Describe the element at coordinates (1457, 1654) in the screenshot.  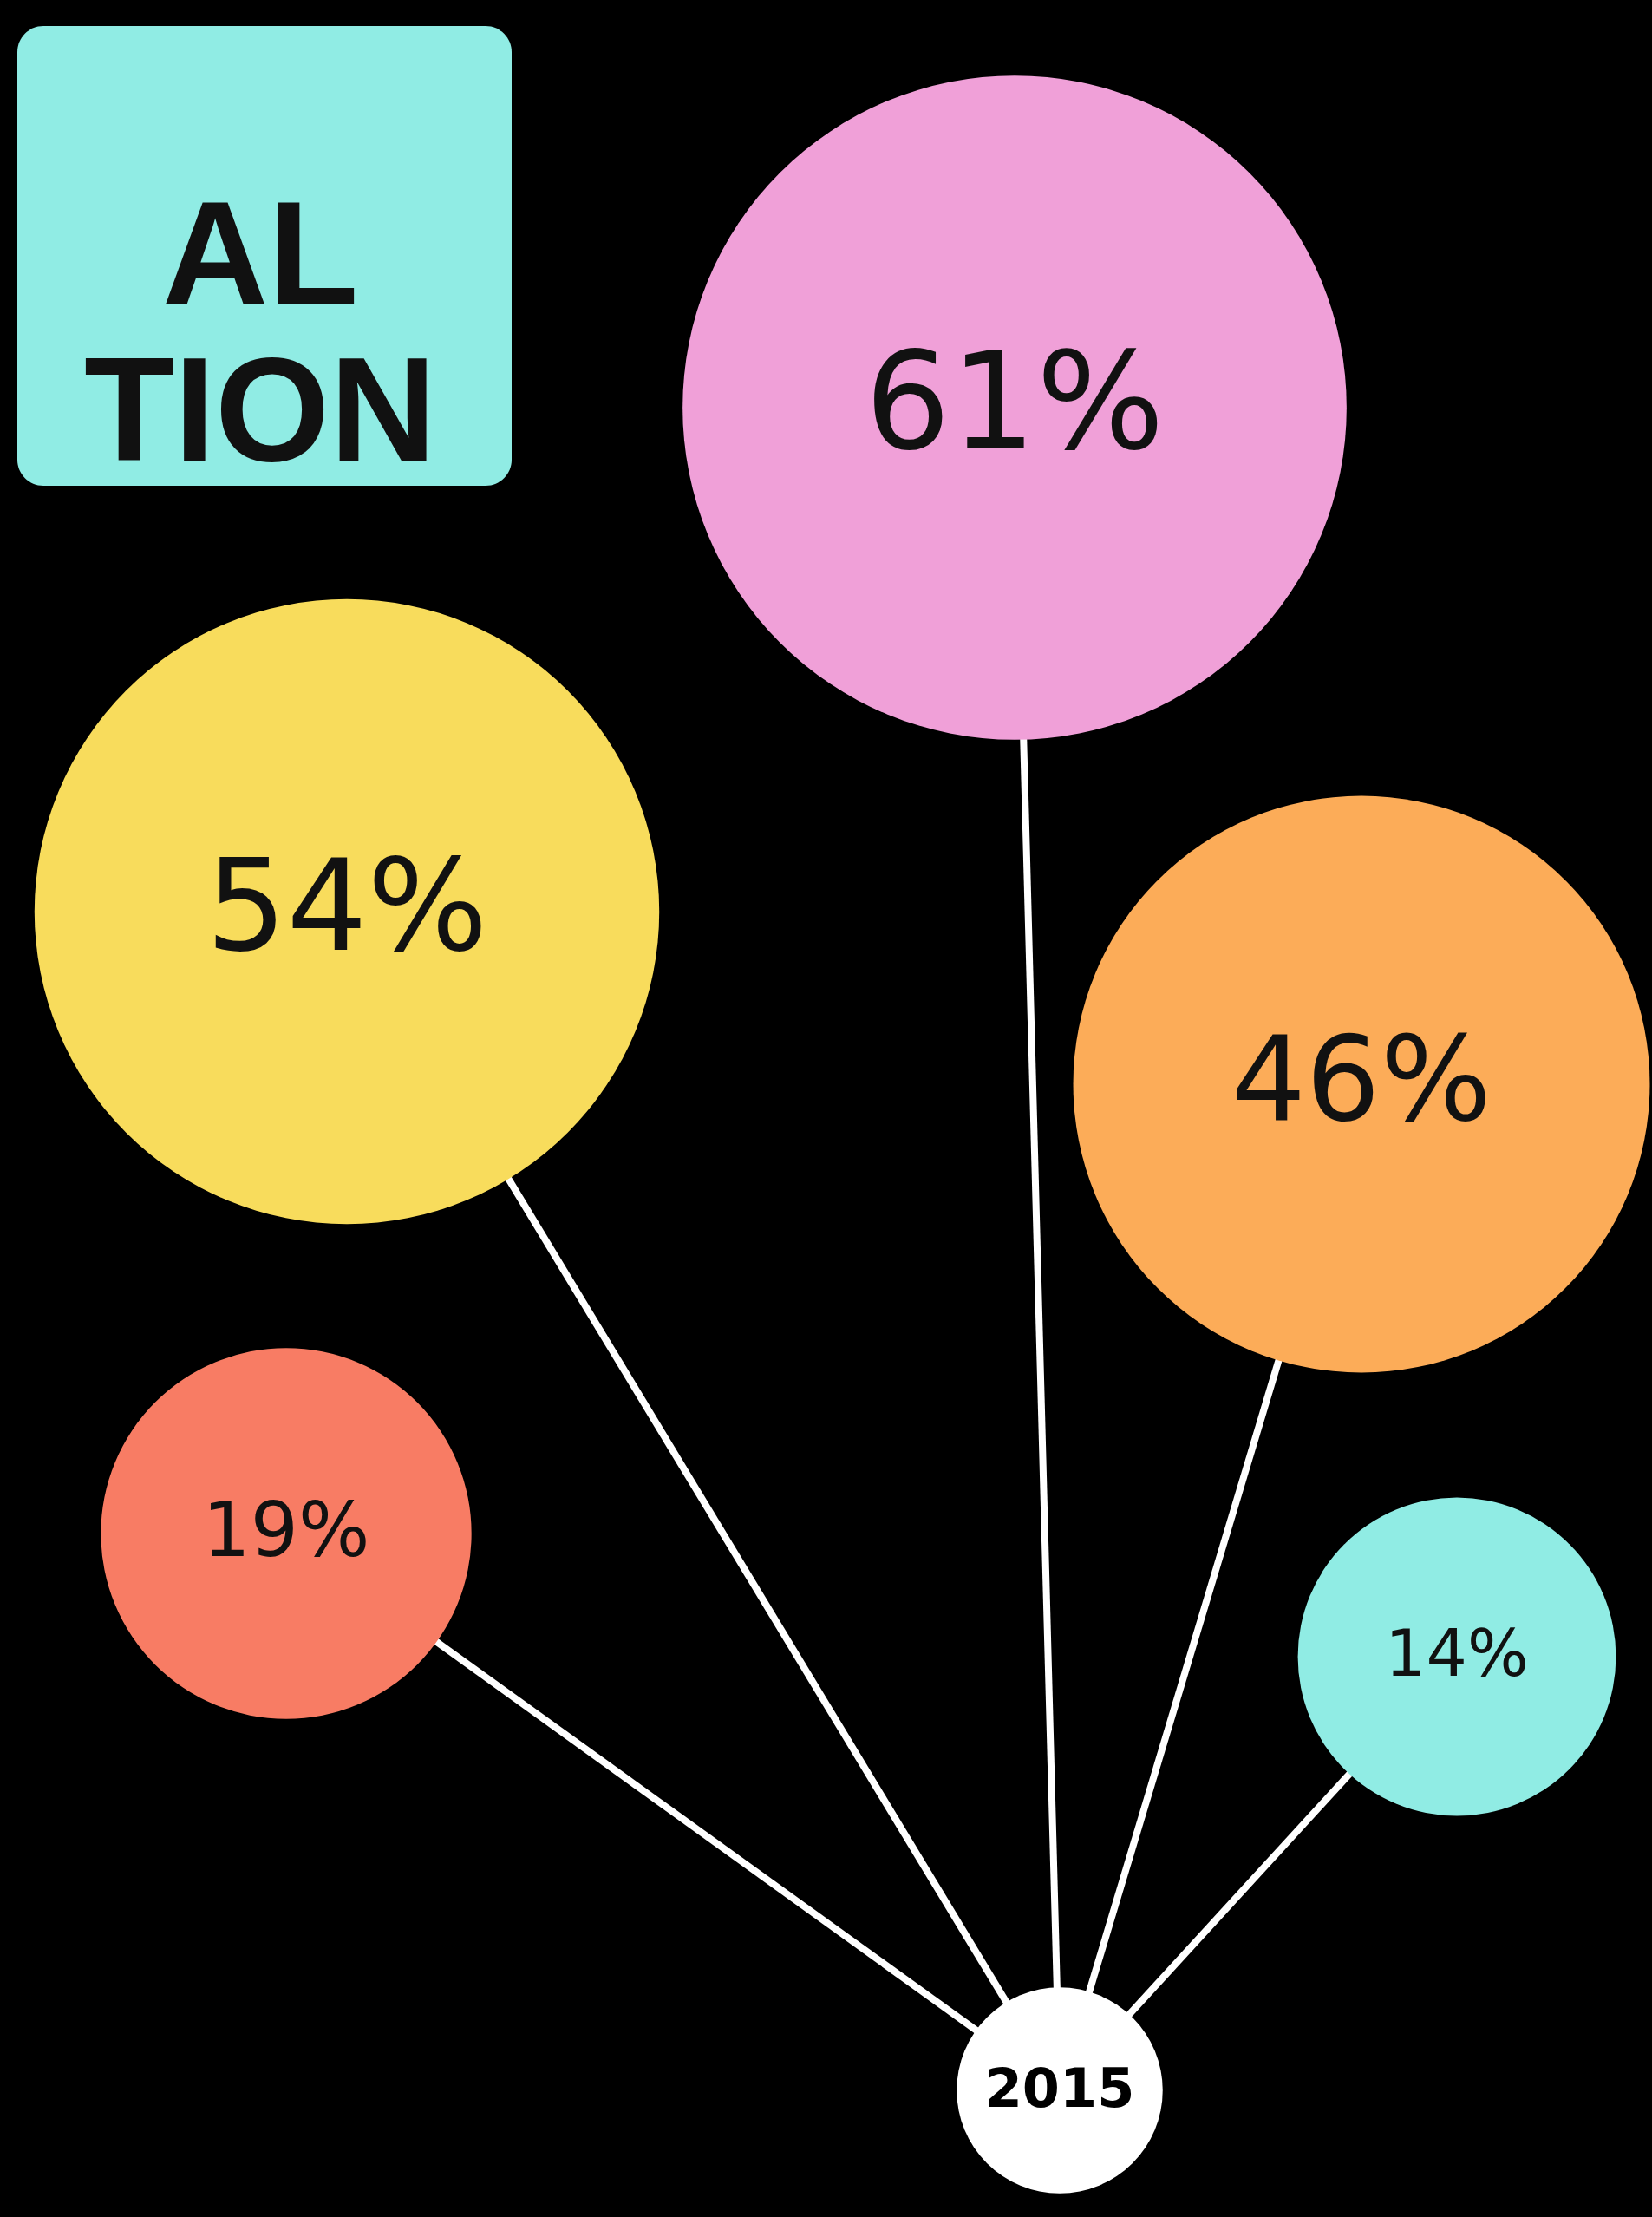
I see `data-label: 14%` at that location.